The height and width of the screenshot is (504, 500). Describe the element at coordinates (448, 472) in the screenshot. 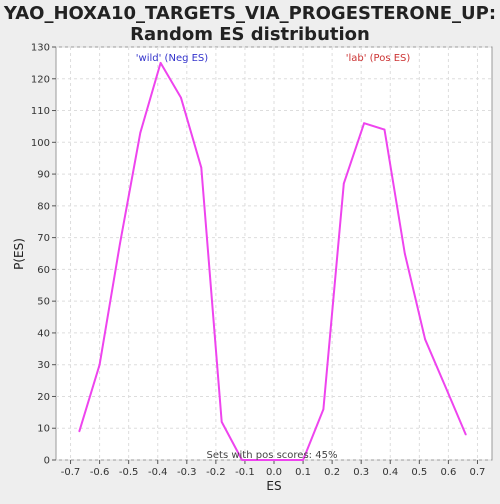

I see `x-tick-label: 0.6` at that location.